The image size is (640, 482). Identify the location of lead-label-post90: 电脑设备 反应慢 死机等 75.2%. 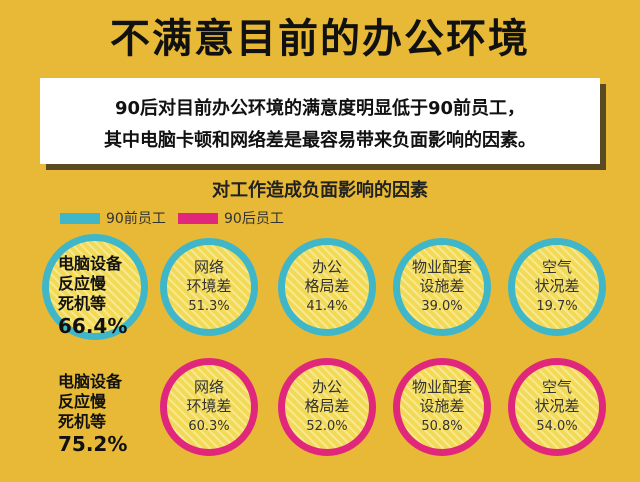
(104, 414).